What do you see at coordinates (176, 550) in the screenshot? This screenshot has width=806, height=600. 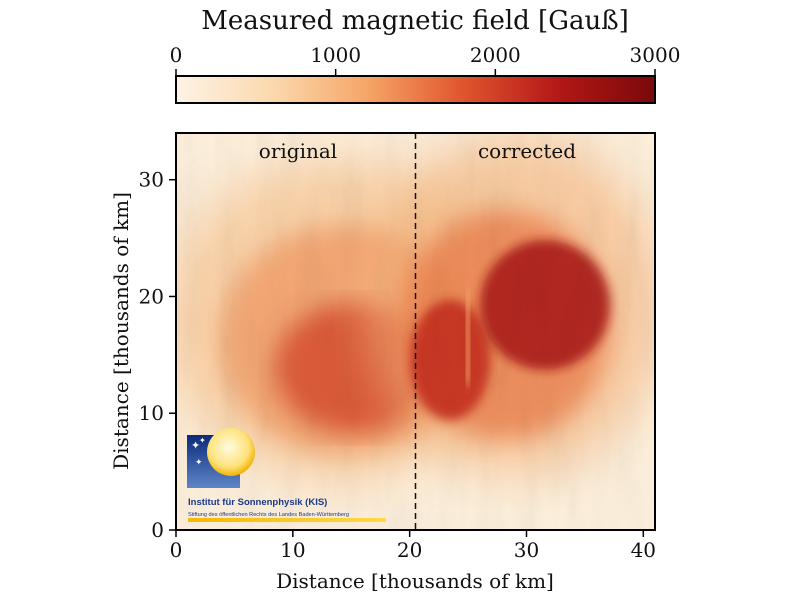 I see `x-tick-label: 0` at bounding box center [176, 550].